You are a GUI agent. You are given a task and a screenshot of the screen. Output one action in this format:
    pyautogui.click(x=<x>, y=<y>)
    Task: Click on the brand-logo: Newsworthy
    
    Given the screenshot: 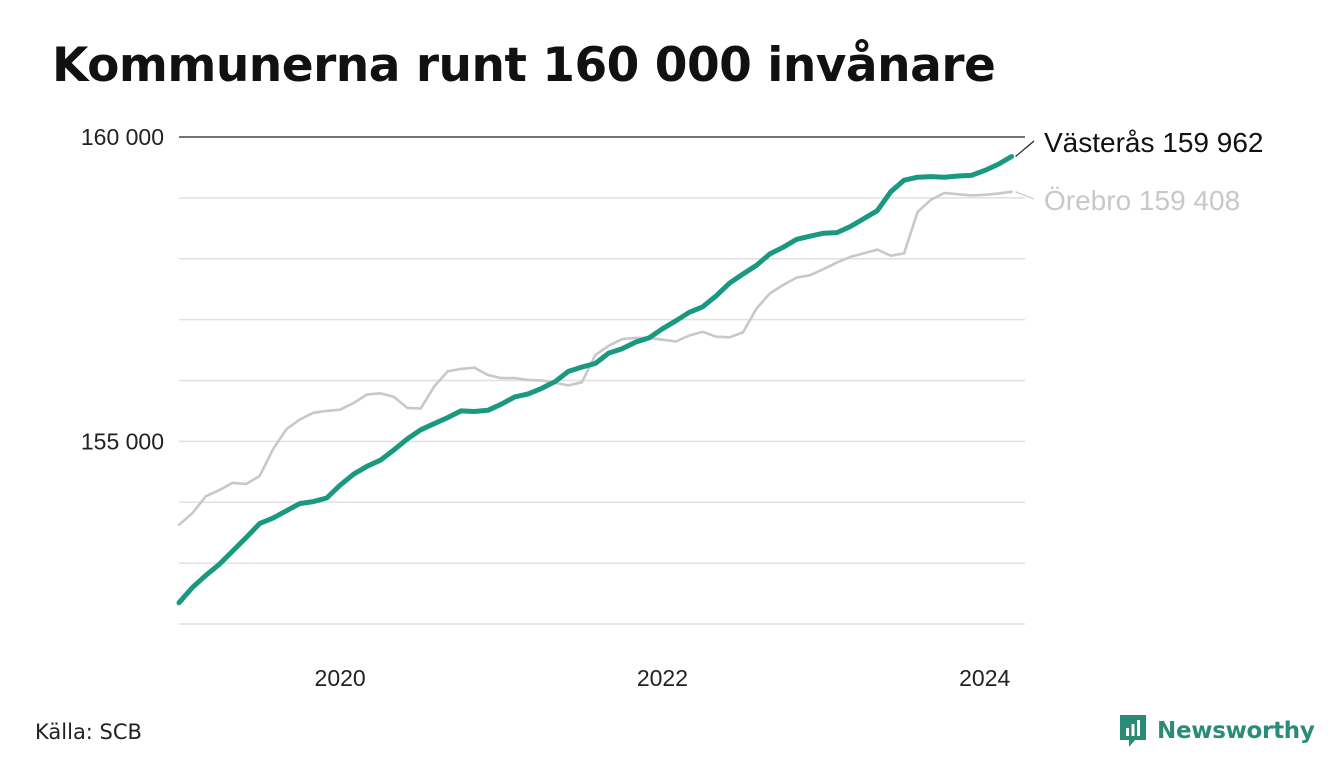 What is the action you would take?
    pyautogui.click(x=1216, y=731)
    